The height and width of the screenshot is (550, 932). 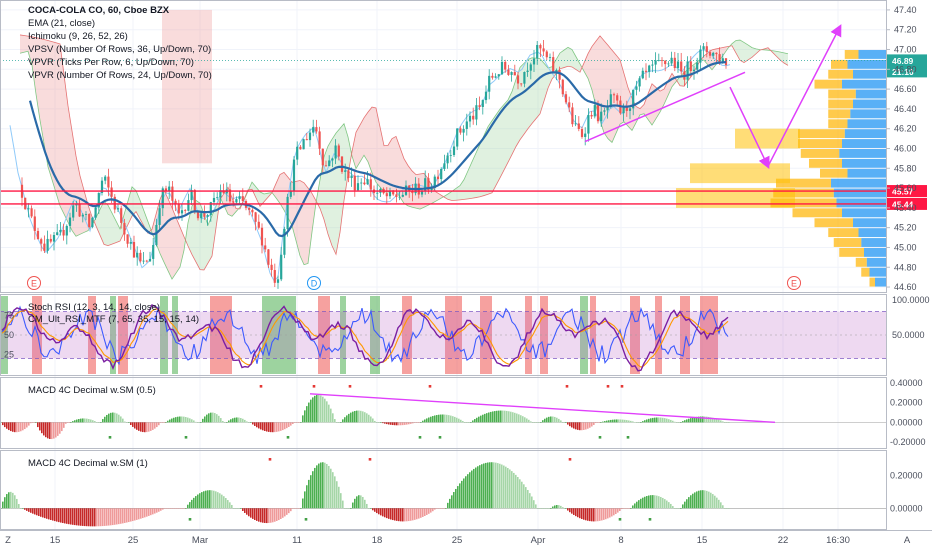 I want to click on legend-stoch-rsi: Stoch RSI (12, 3, 14, 14, close), so click(x=94, y=307).